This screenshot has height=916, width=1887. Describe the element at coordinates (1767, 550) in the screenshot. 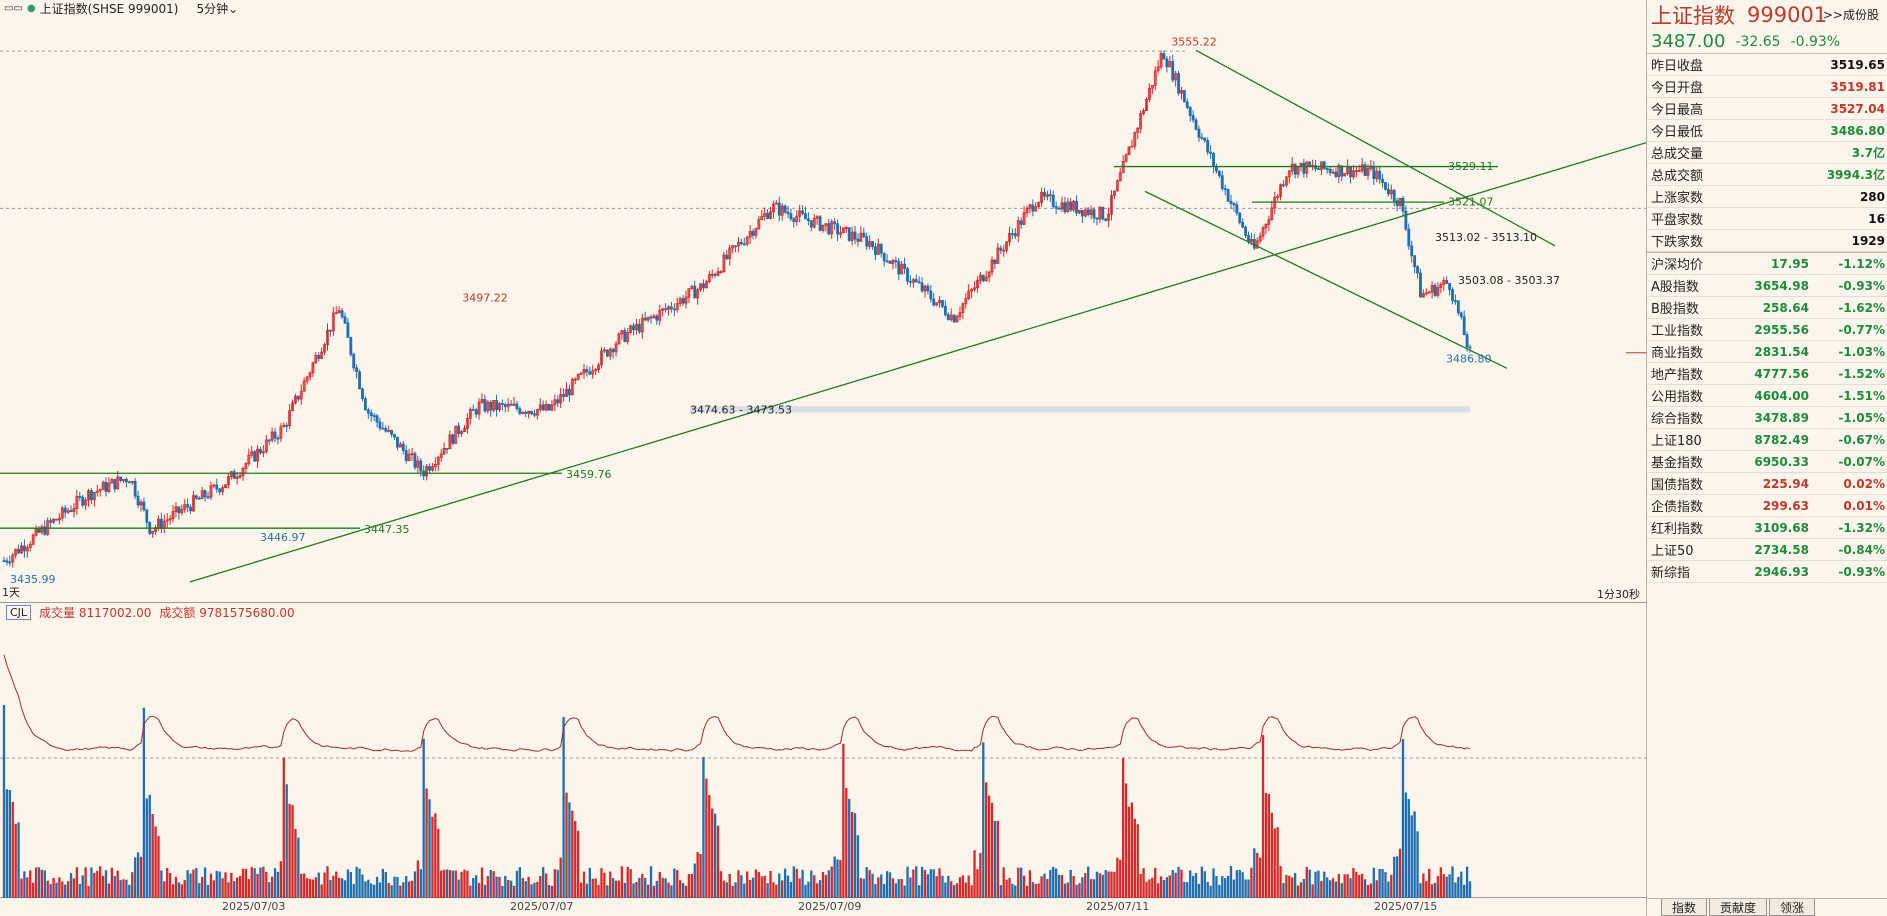

I see `index-row: 上证50 2734.58 -0.84%` at that location.